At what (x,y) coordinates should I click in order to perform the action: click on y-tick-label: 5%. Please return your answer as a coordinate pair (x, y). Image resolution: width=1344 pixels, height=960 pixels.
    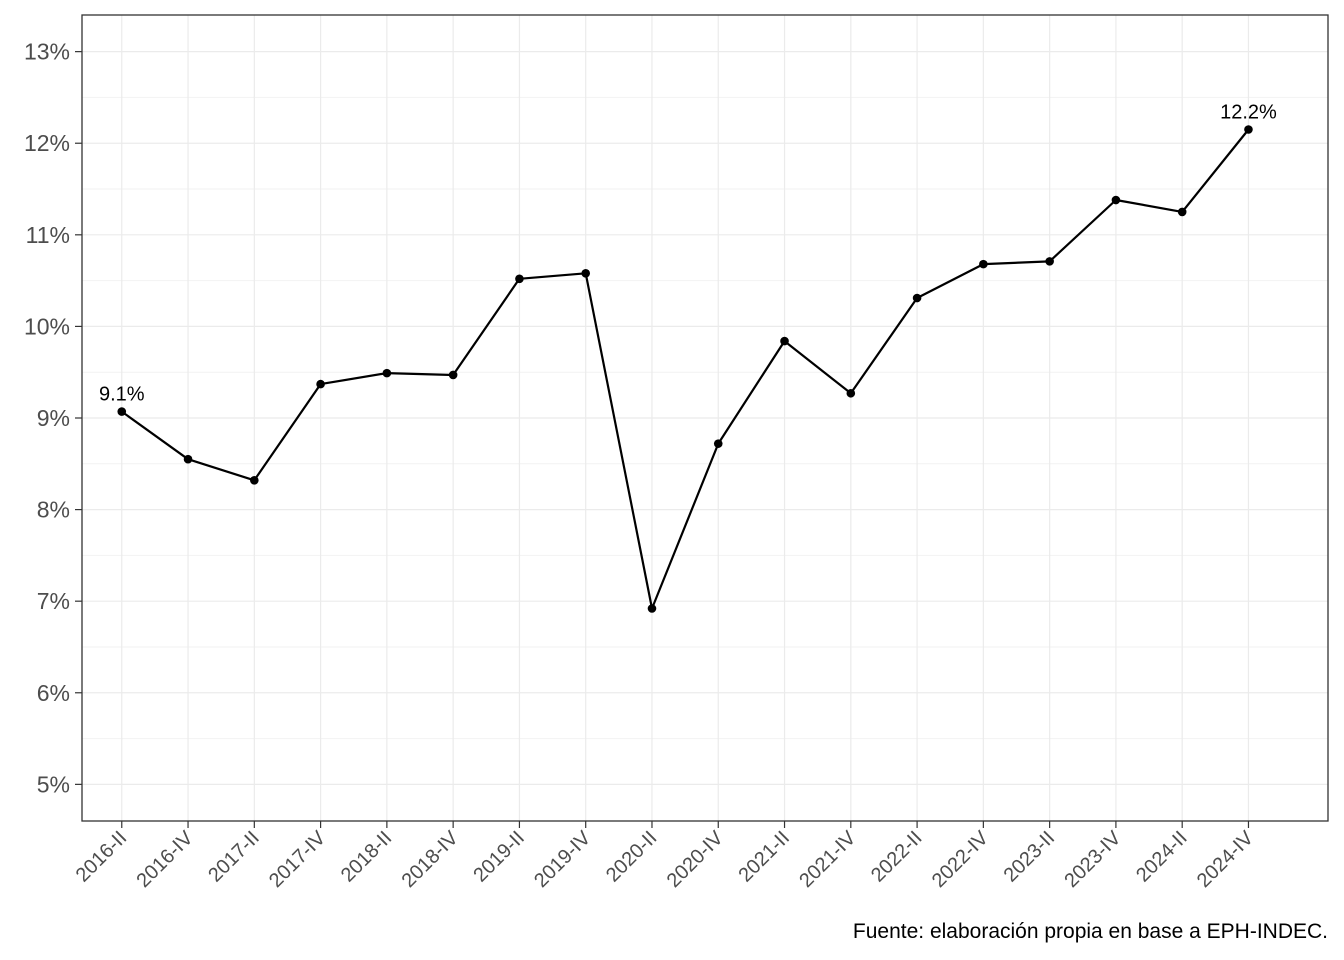
    Looking at the image, I should click on (53, 784).